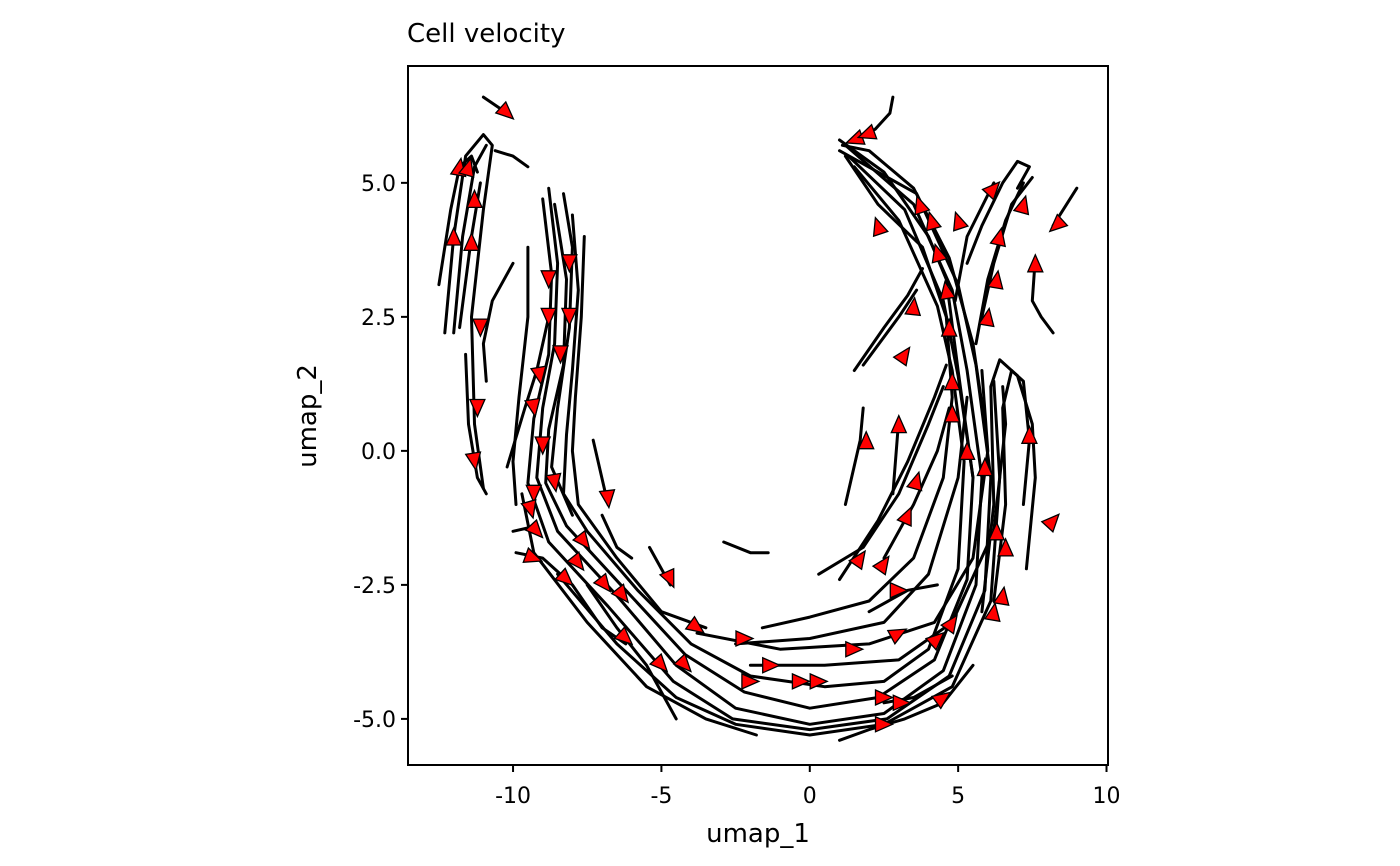  I want to click on x-tick-label: 10, so click(1107, 796).